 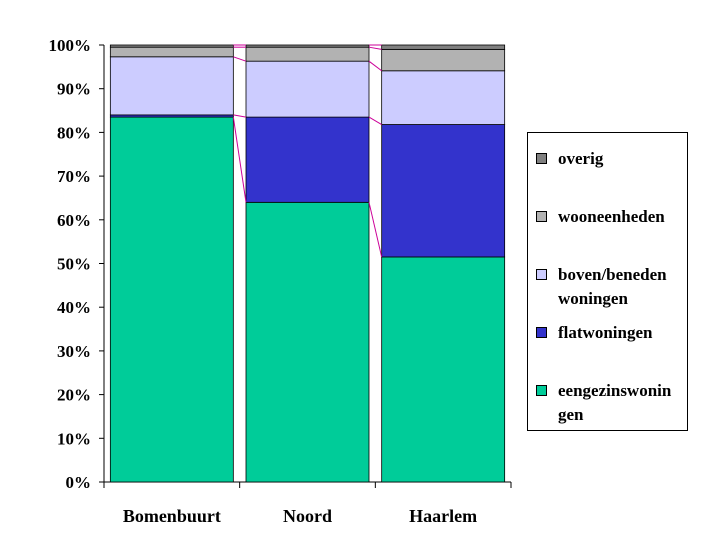 What do you see at coordinates (172, 516) in the screenshot?
I see `x-category-label: Bomenbuurt` at bounding box center [172, 516].